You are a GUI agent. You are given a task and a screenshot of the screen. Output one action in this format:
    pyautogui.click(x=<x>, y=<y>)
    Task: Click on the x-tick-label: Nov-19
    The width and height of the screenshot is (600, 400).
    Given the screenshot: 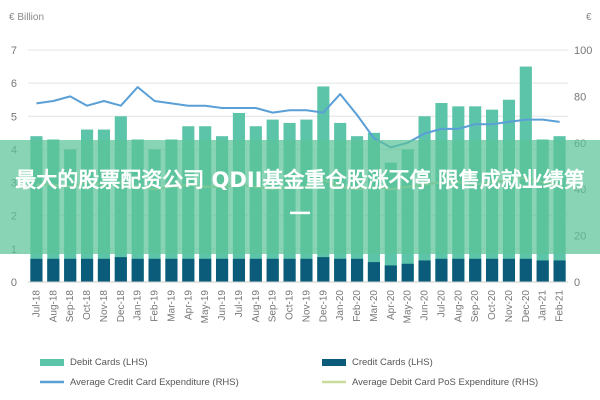 What is the action you would take?
    pyautogui.click(x=306, y=306)
    